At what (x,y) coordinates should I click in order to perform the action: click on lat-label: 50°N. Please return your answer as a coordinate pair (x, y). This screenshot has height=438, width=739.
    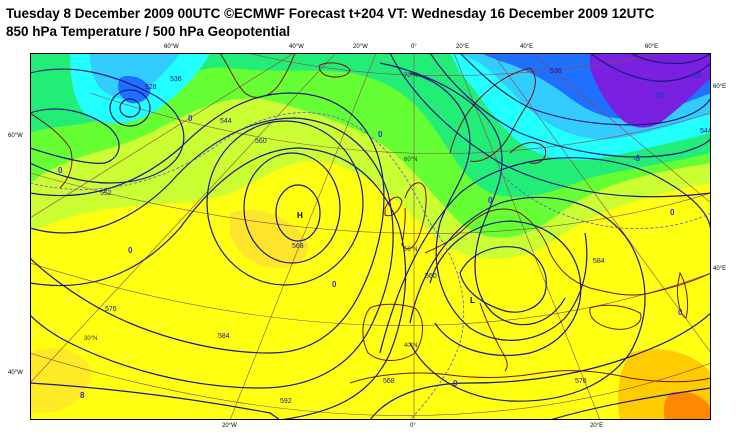
    Looking at the image, I should click on (410, 250).